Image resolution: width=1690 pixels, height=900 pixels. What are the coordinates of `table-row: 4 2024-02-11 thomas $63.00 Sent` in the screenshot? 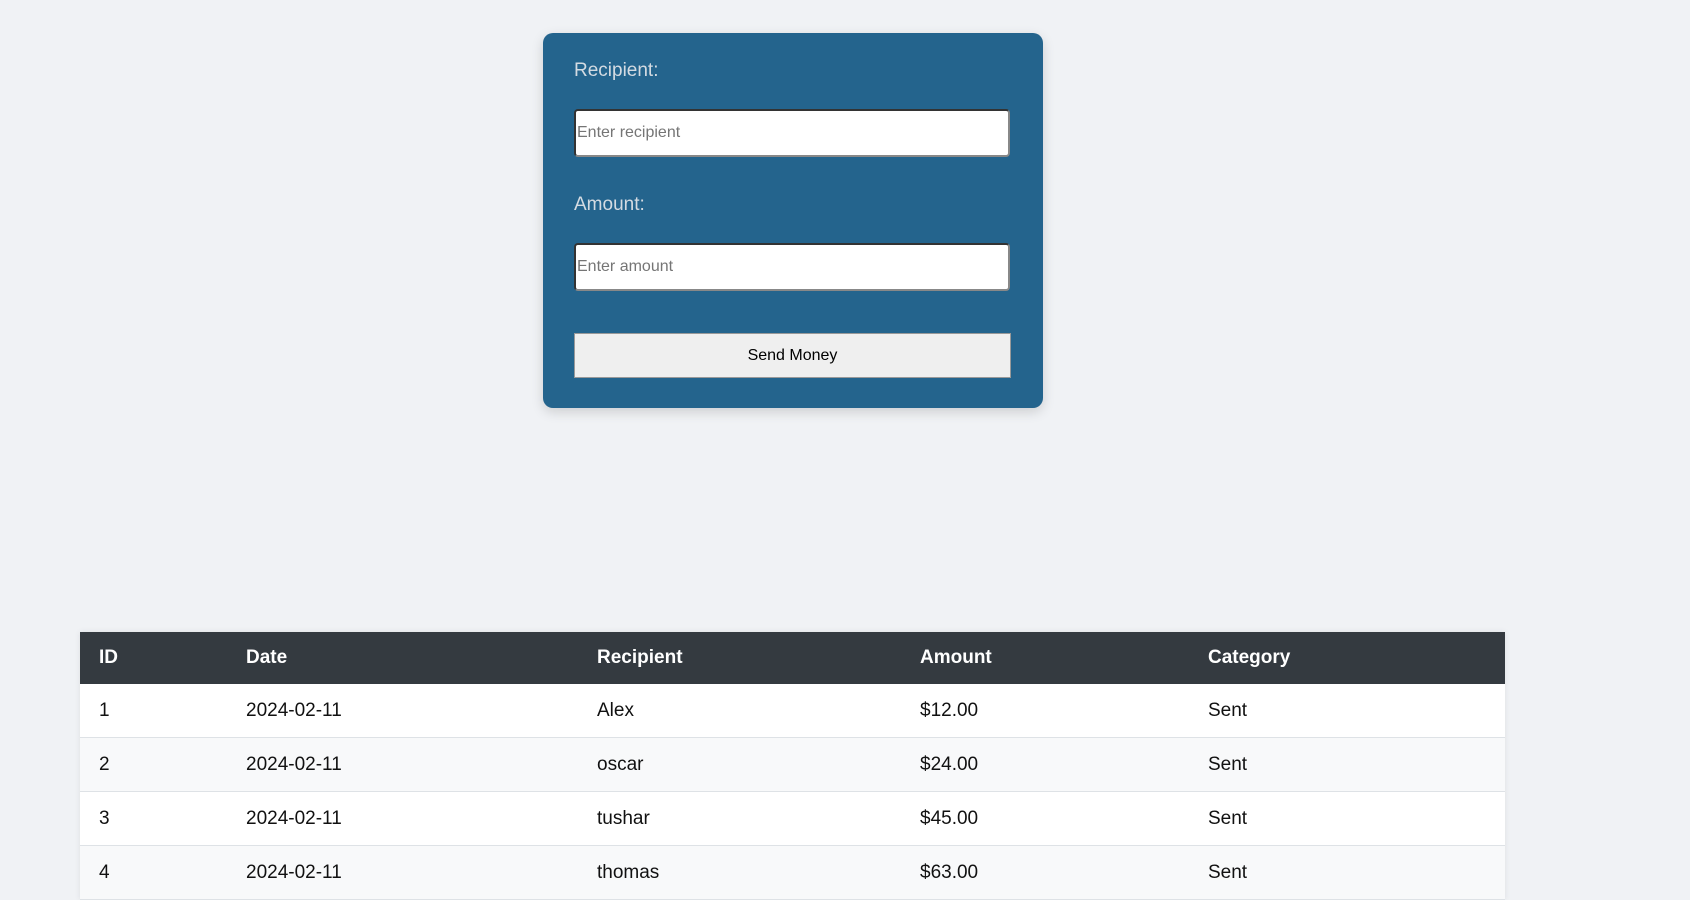 It's located at (792, 872).